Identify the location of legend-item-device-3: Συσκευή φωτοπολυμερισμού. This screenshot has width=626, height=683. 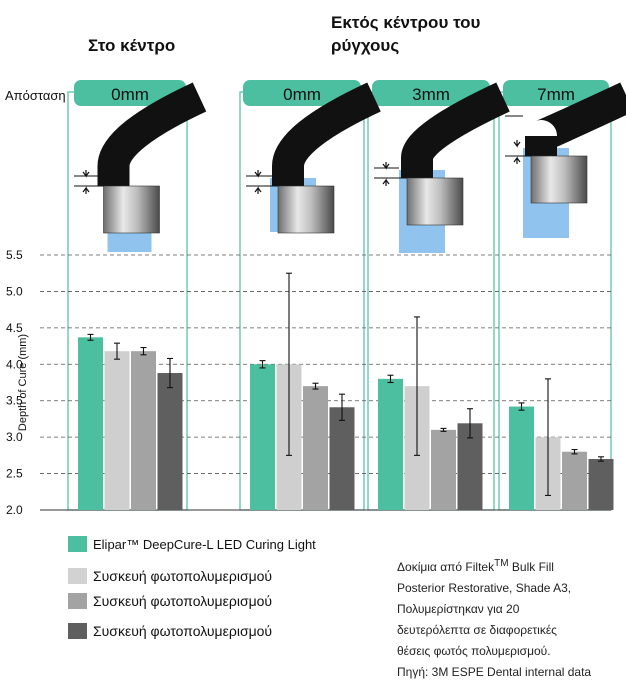
(170, 631).